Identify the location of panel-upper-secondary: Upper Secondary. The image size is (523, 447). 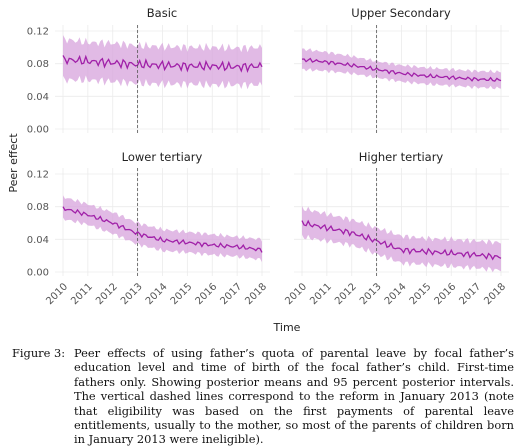
(401, 69).